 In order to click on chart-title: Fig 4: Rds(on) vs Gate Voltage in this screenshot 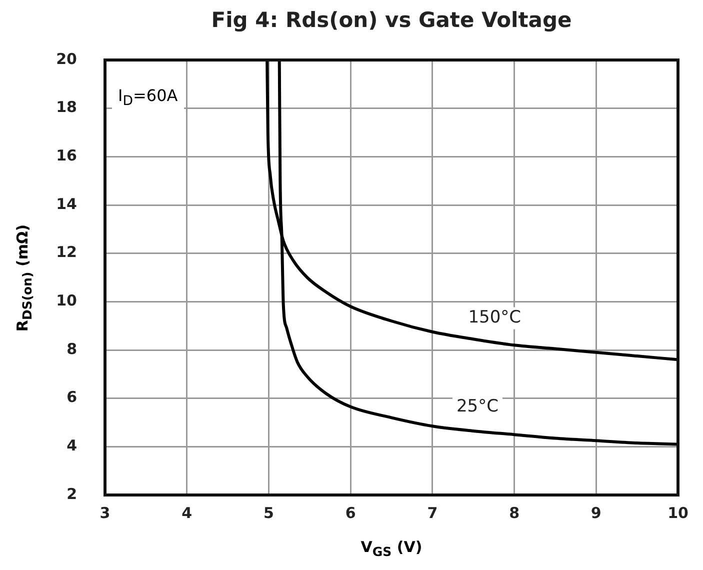, I will do `click(391, 20)`.